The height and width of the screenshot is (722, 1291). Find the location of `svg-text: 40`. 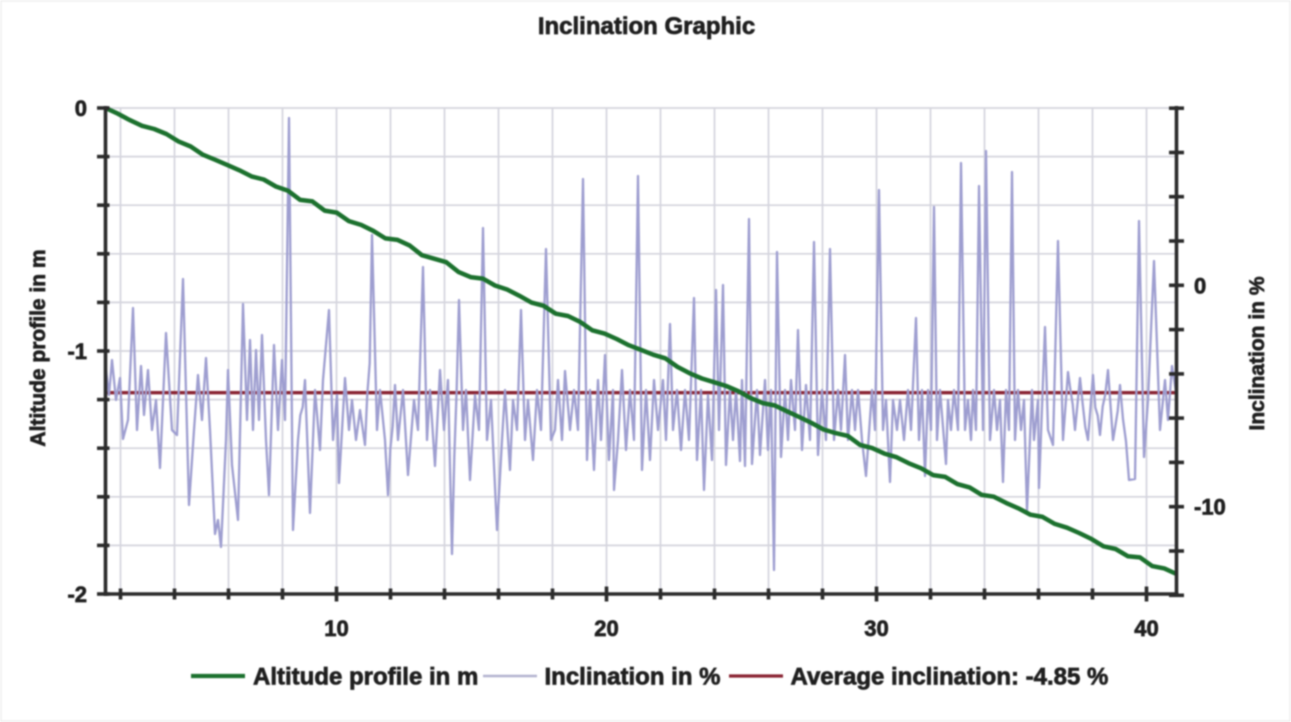

svg-text: 40 is located at coordinates (1146, 628).